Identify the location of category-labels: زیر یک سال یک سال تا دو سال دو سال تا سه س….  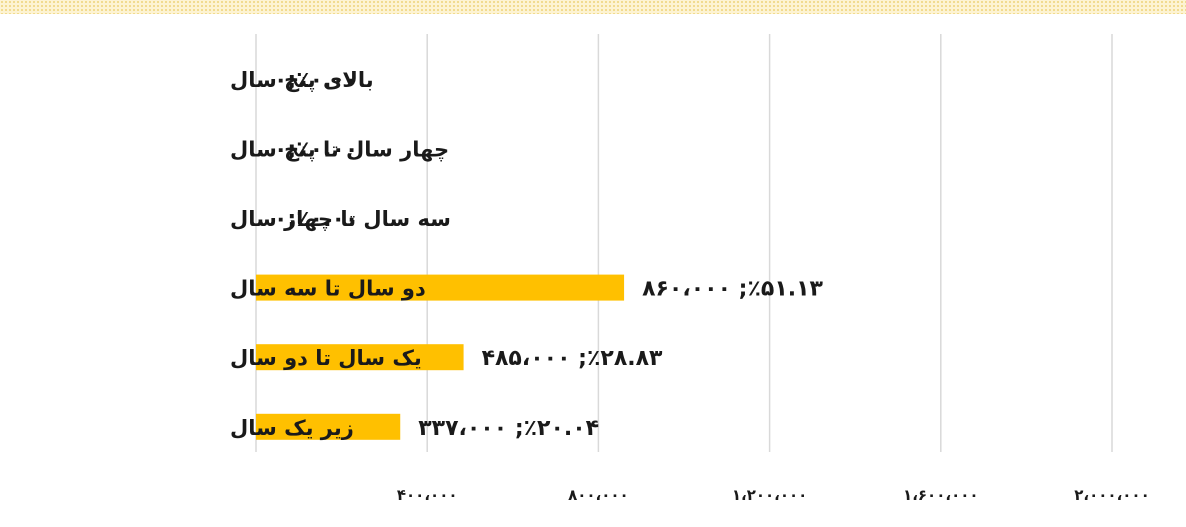
(340, 254).